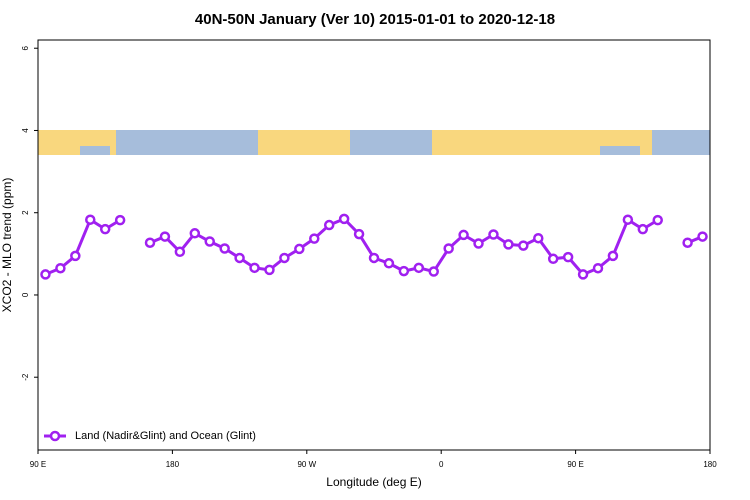 The image size is (750, 500). Describe the element at coordinates (306, 464) in the screenshot. I see `x-tick-label: 90 W` at that location.